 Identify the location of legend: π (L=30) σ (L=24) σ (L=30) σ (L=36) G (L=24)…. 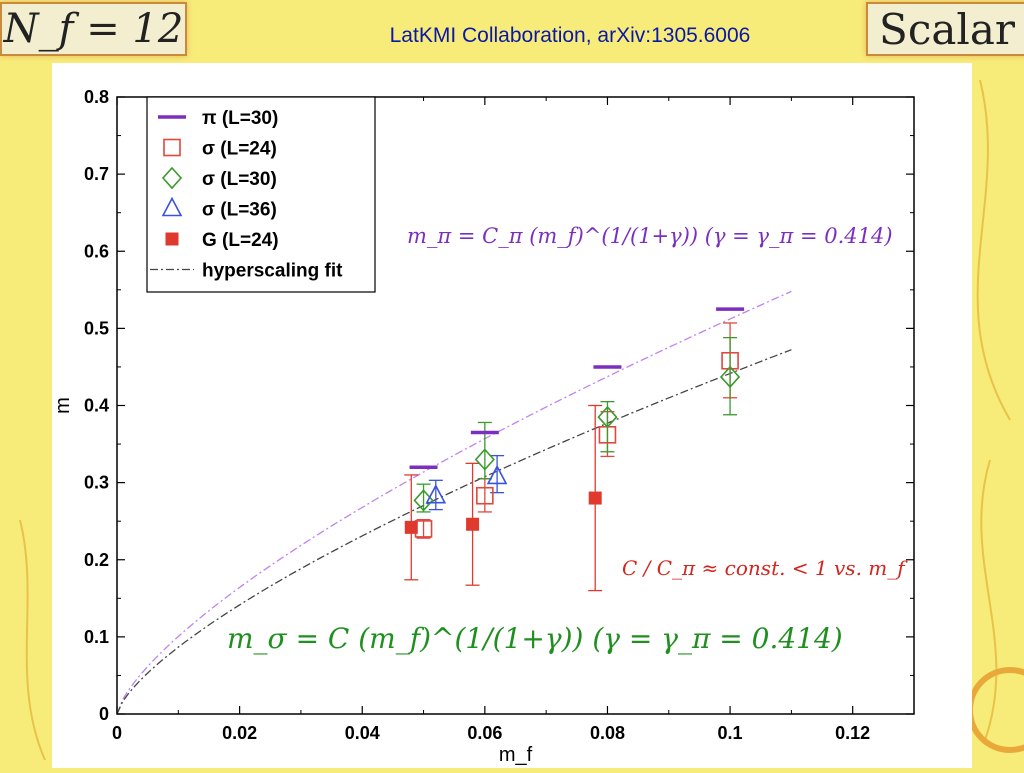
(261, 194).